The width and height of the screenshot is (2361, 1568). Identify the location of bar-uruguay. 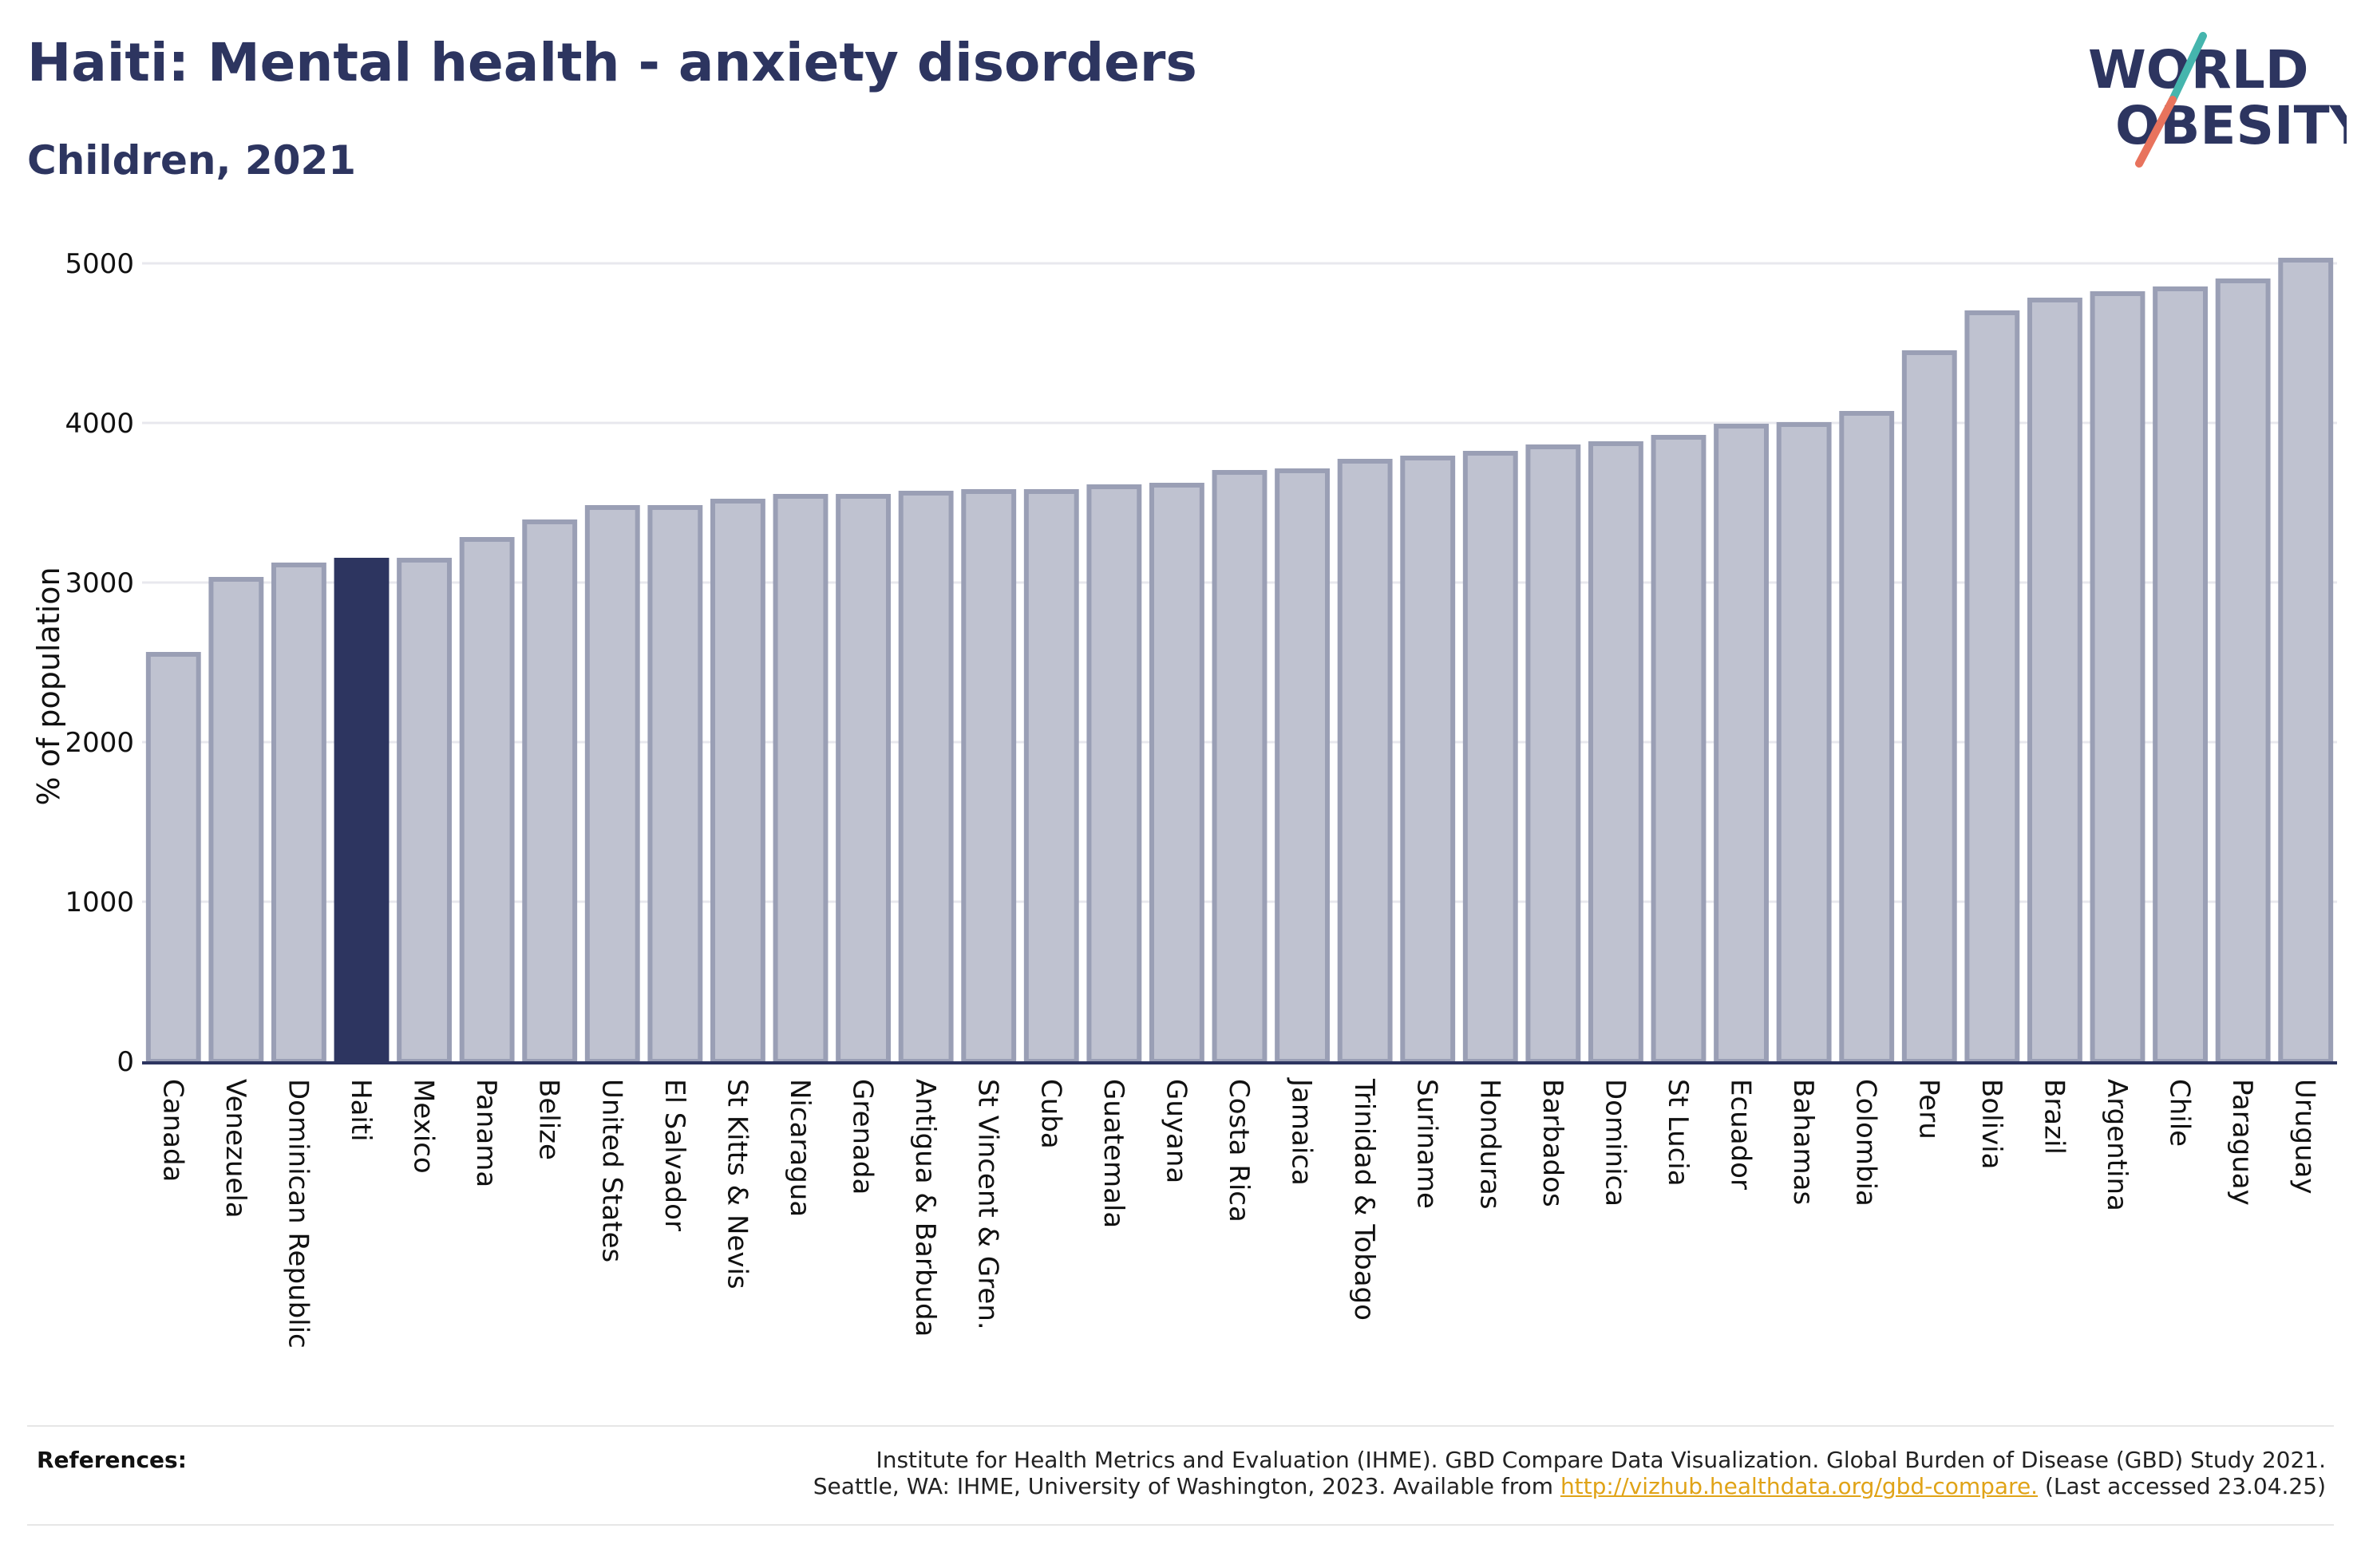
(2306, 661).